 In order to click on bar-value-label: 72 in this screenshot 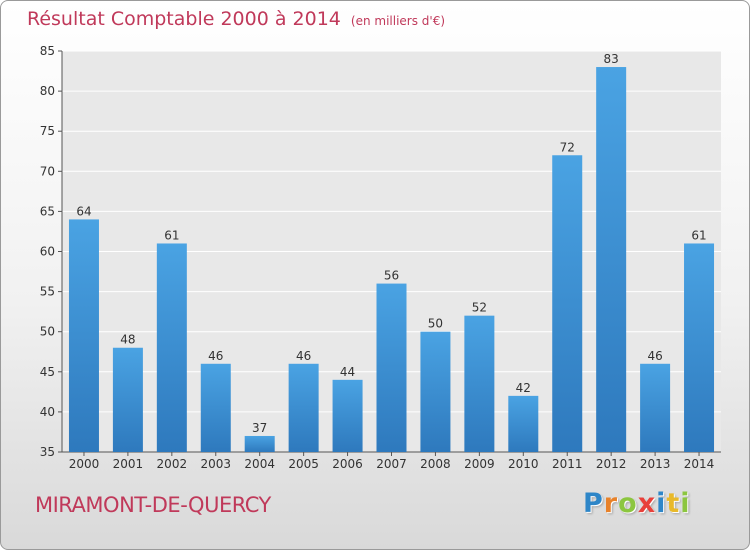, I will do `click(567, 147)`.